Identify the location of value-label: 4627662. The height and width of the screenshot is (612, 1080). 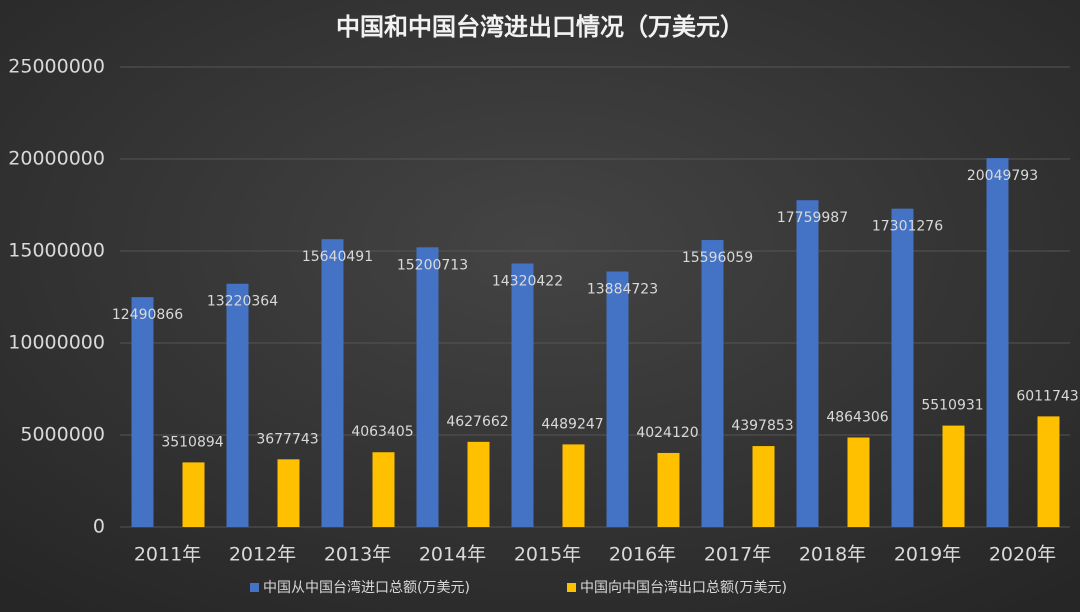
(477, 422).